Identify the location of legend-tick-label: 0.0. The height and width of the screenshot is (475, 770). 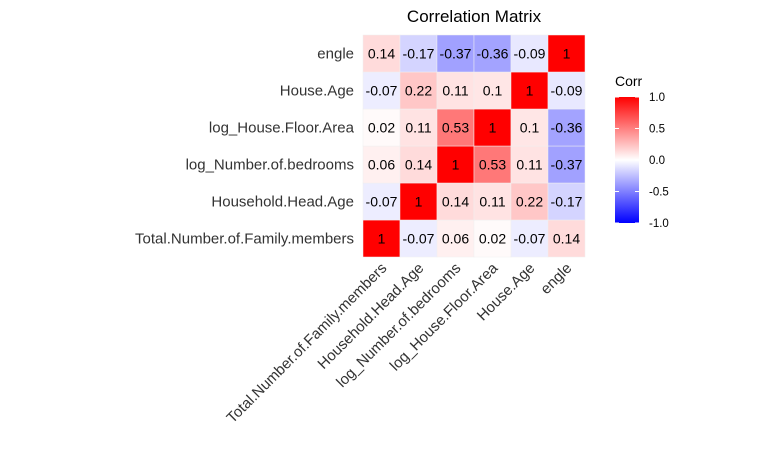
(657, 161).